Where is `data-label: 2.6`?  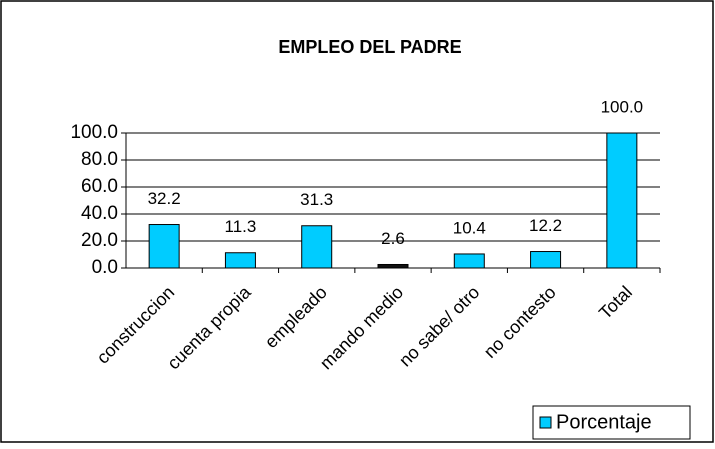 data-label: 2.6 is located at coordinates (393, 238).